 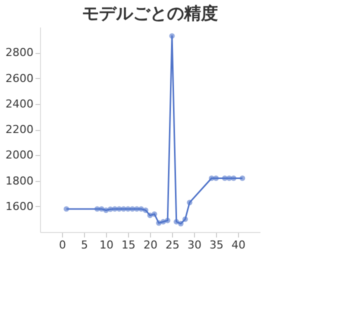 What do you see at coordinates (239, 245) in the screenshot?
I see `x-tick-label: 40` at bounding box center [239, 245].